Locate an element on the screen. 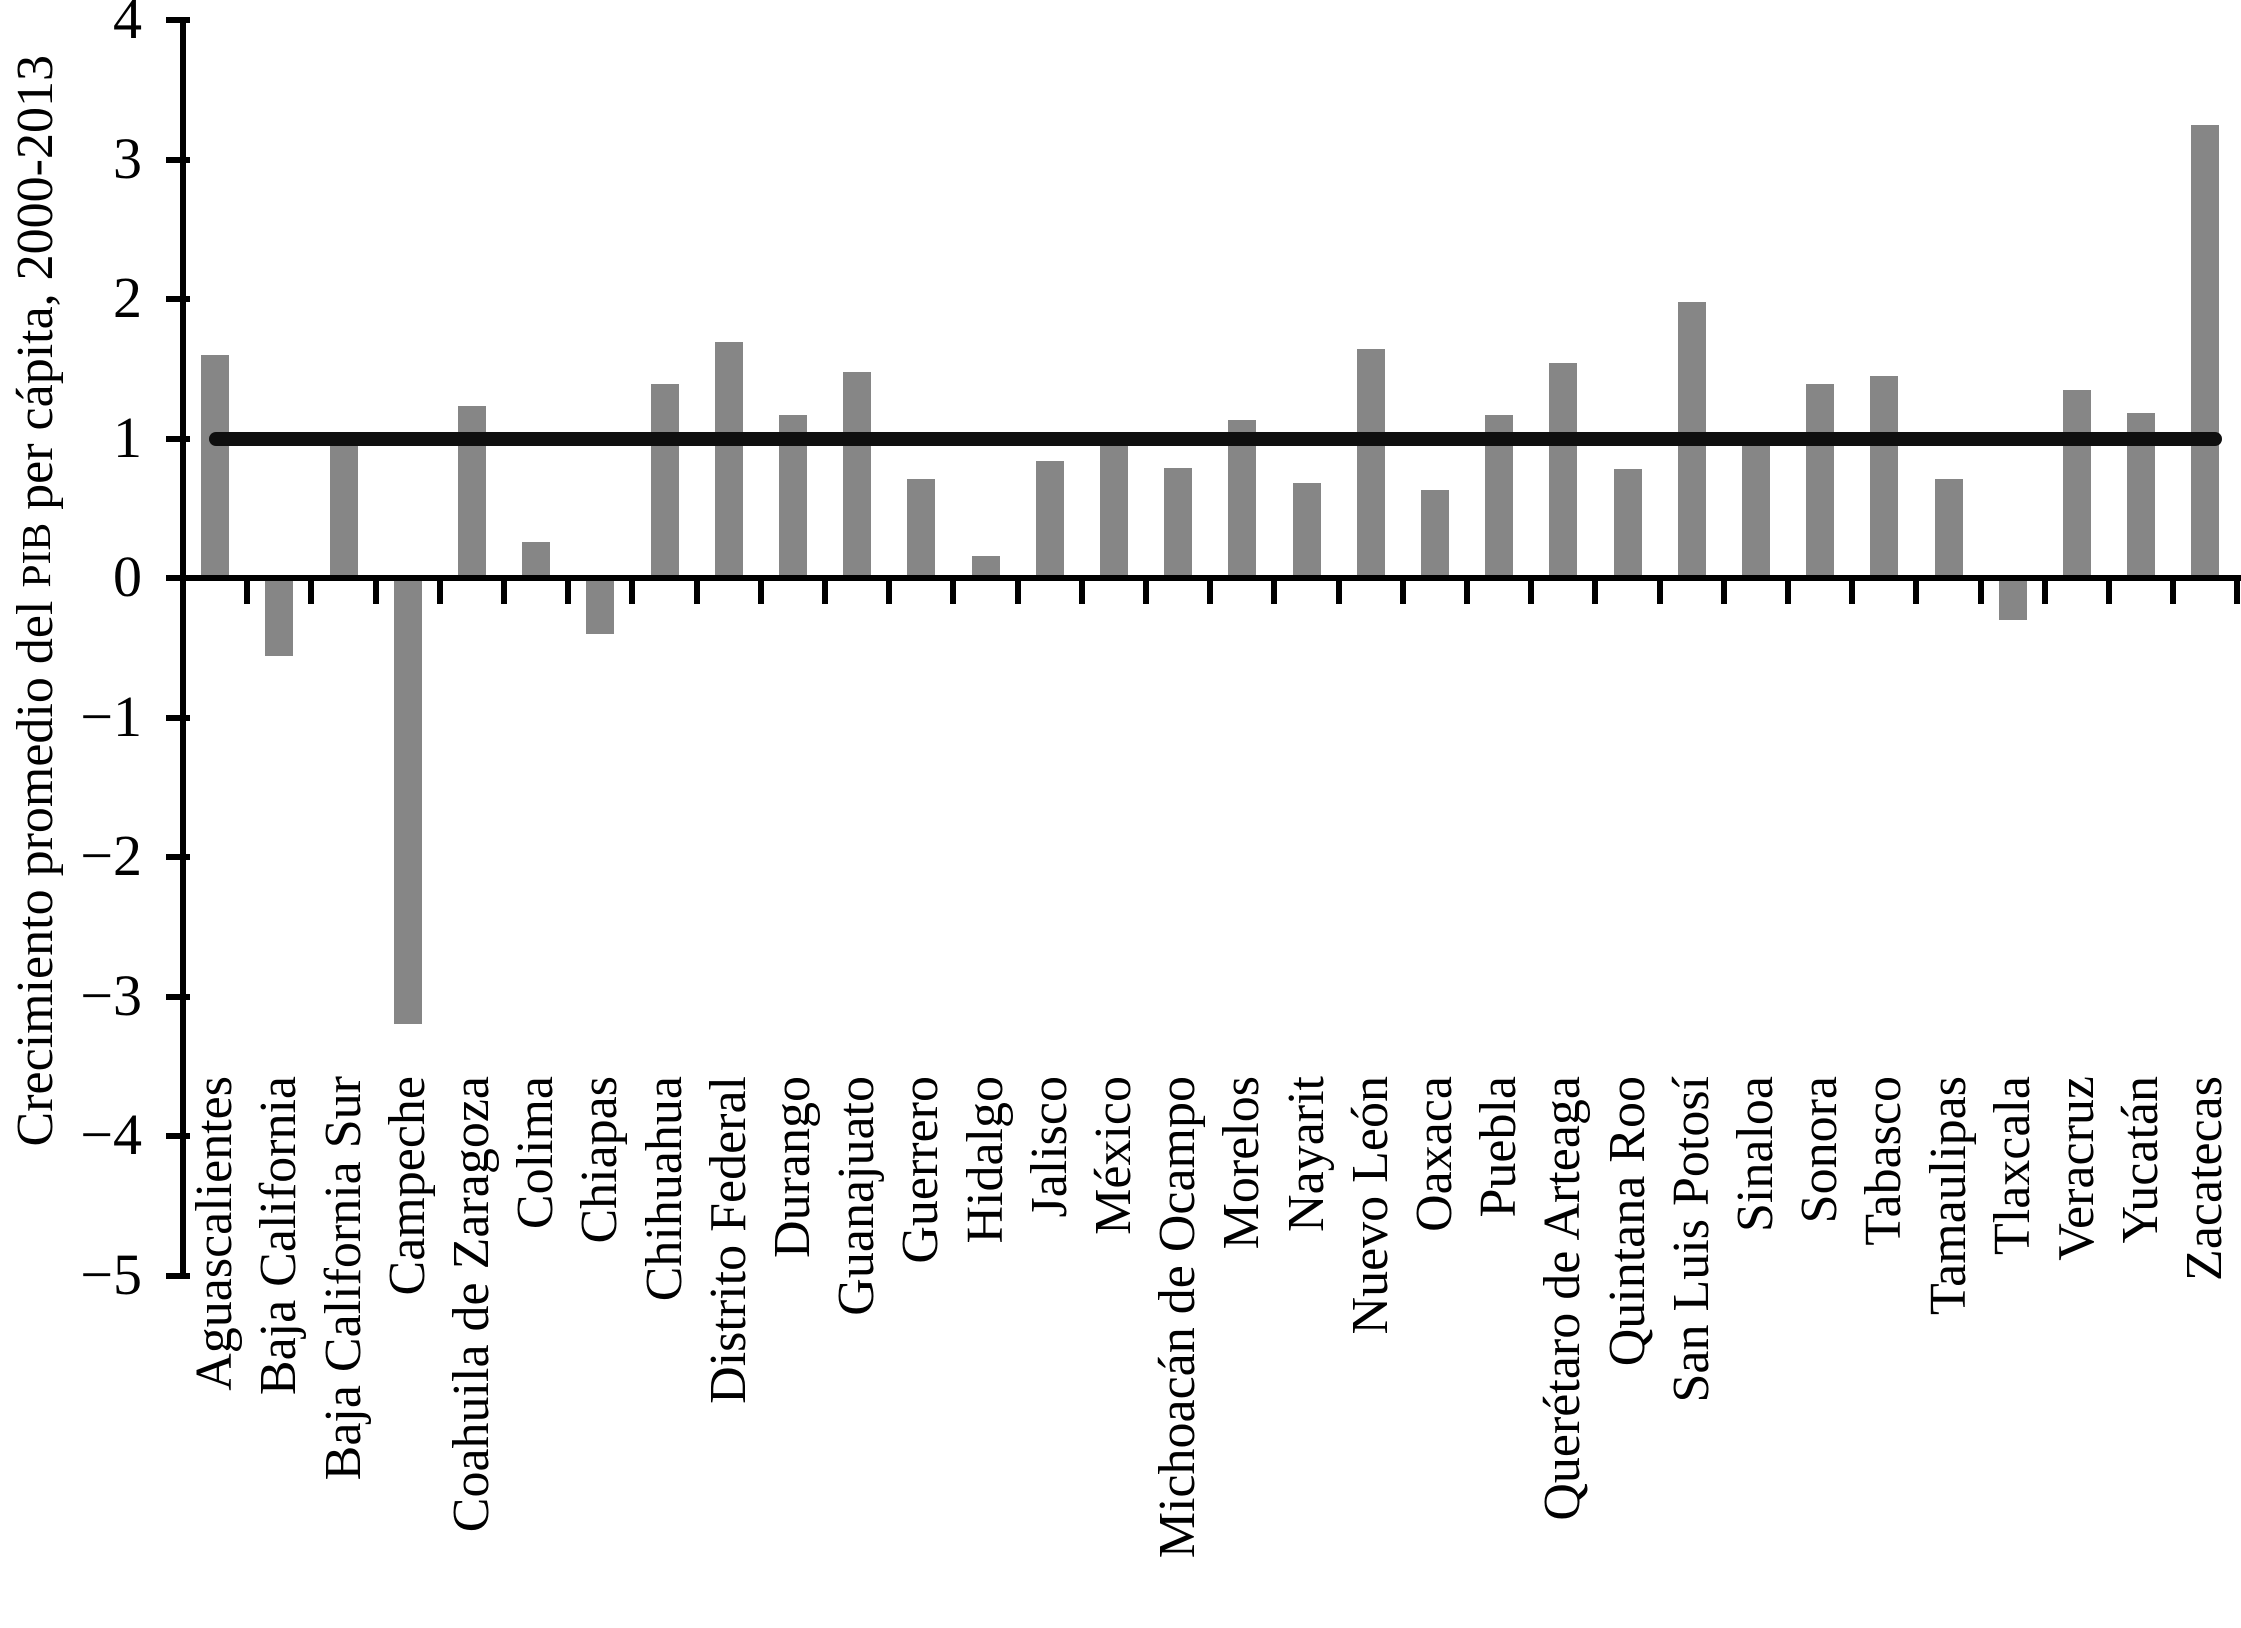 This screenshot has height=1628, width=2241. y-tick--2 is located at coordinates (178, 857).